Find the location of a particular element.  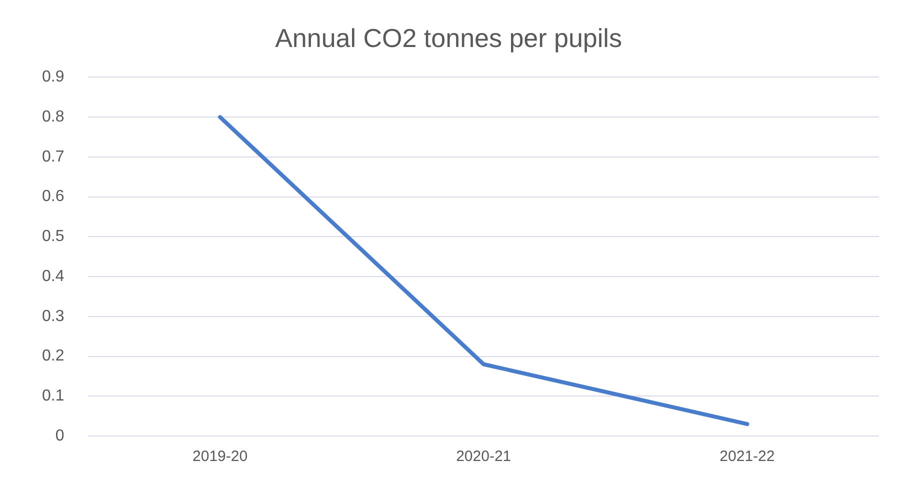

y-tick-label: 0.9 is located at coordinates (53, 77).